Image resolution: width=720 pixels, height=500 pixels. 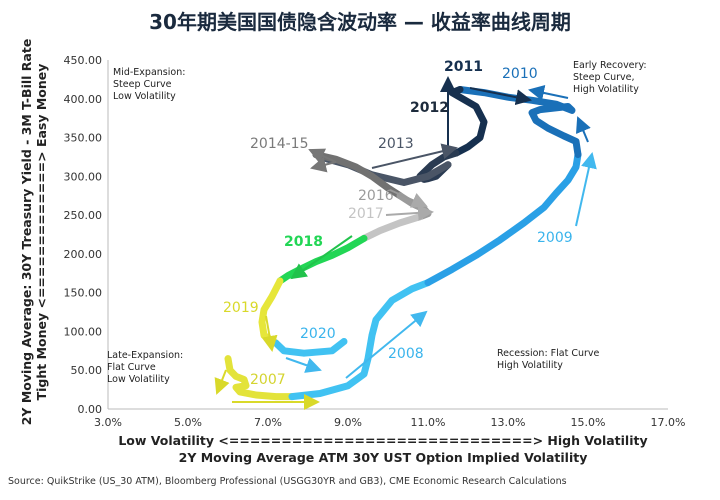 What do you see at coordinates (548, 353) in the screenshot?
I see `svg-text: Recession: Flat Curve` at bounding box center [548, 353].